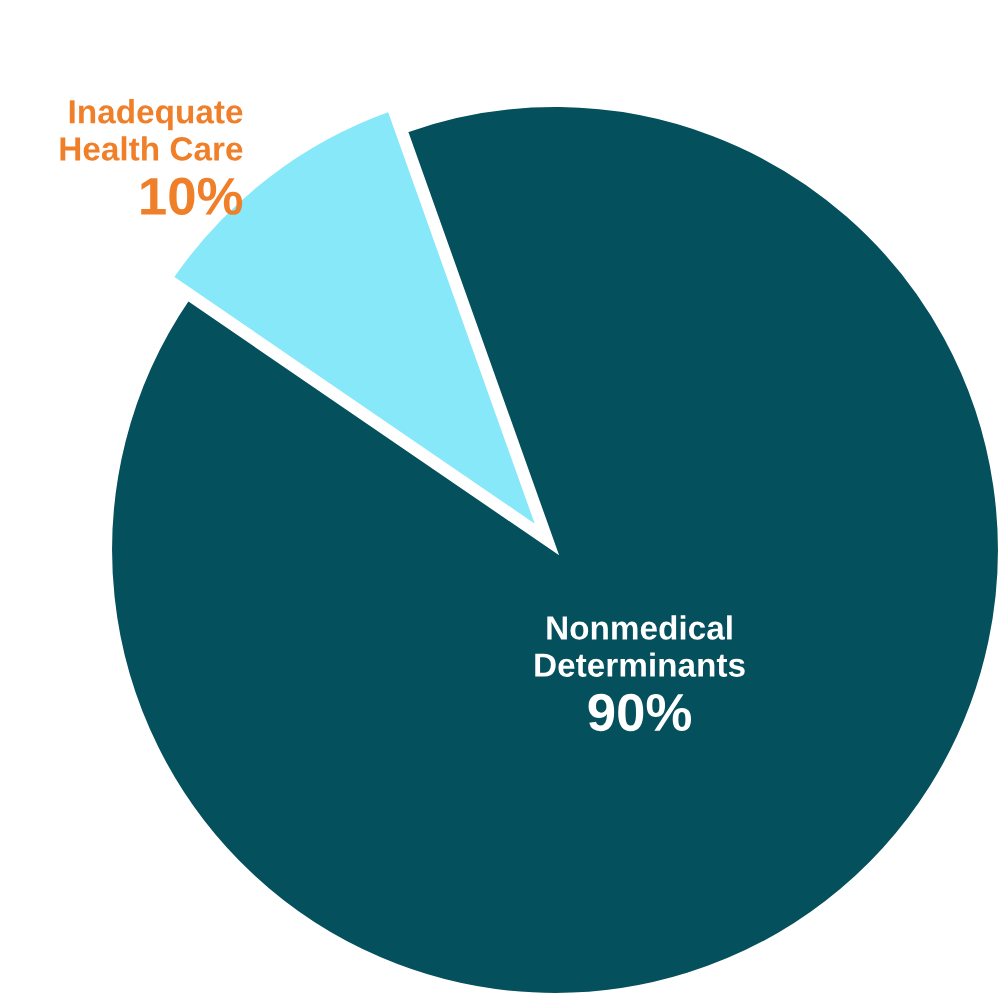 This screenshot has height=1000, width=1004. I want to click on data-label: 90%, so click(639, 712).